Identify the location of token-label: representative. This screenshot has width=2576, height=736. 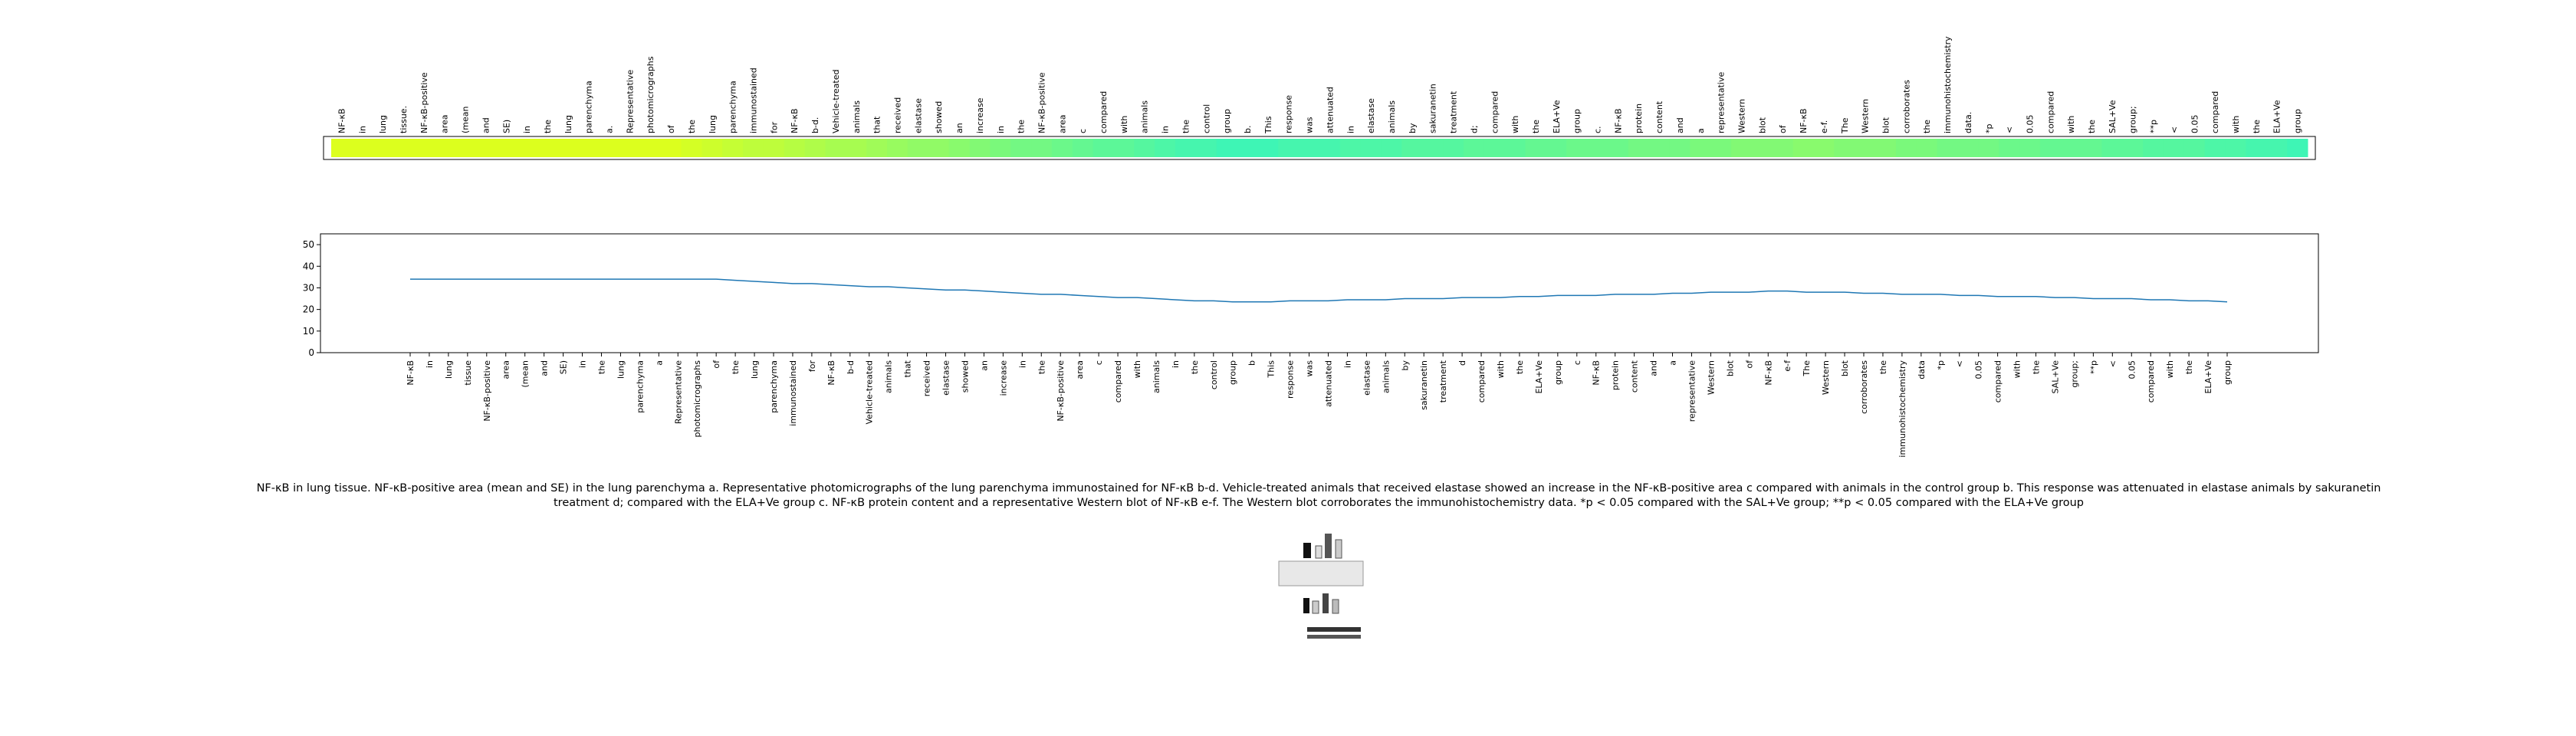
(1722, 102).